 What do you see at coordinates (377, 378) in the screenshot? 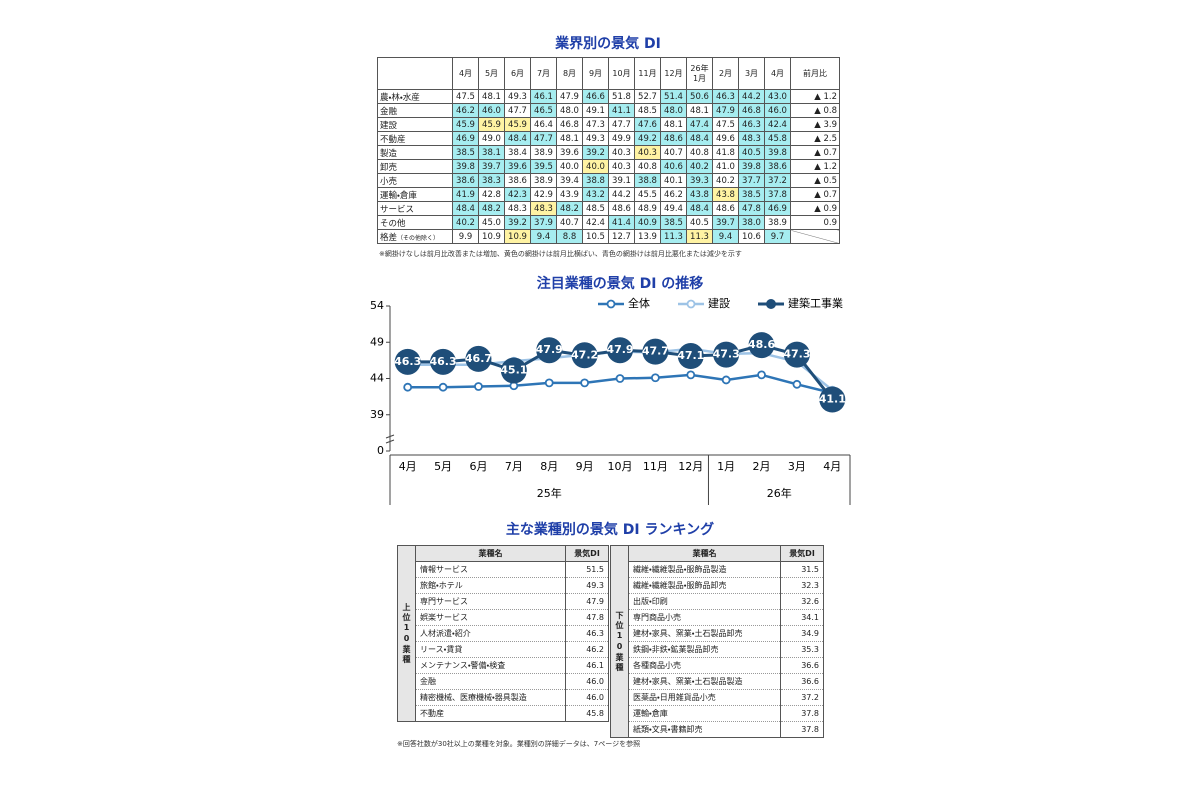
I see `y-tick-label: 44` at bounding box center [377, 378].